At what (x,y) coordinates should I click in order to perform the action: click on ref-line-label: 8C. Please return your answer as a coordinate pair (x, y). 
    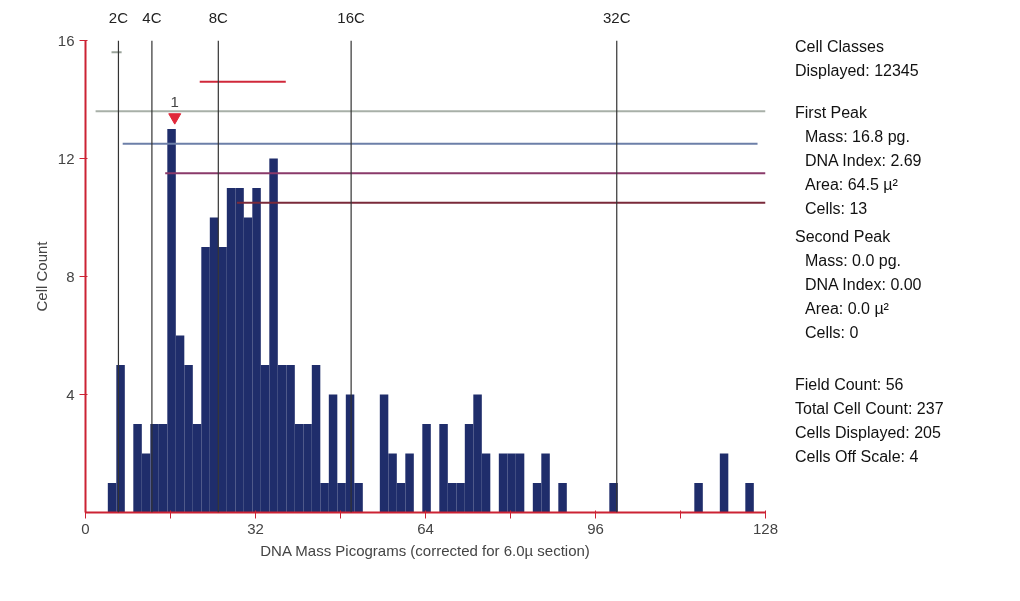
    Looking at the image, I should click on (218, 17).